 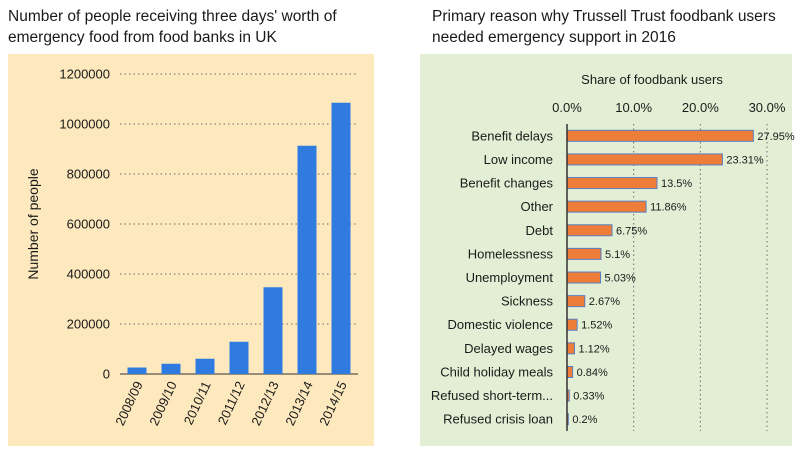 What do you see at coordinates (700, 107) in the screenshot?
I see `x-tick-label: 20.0%` at bounding box center [700, 107].